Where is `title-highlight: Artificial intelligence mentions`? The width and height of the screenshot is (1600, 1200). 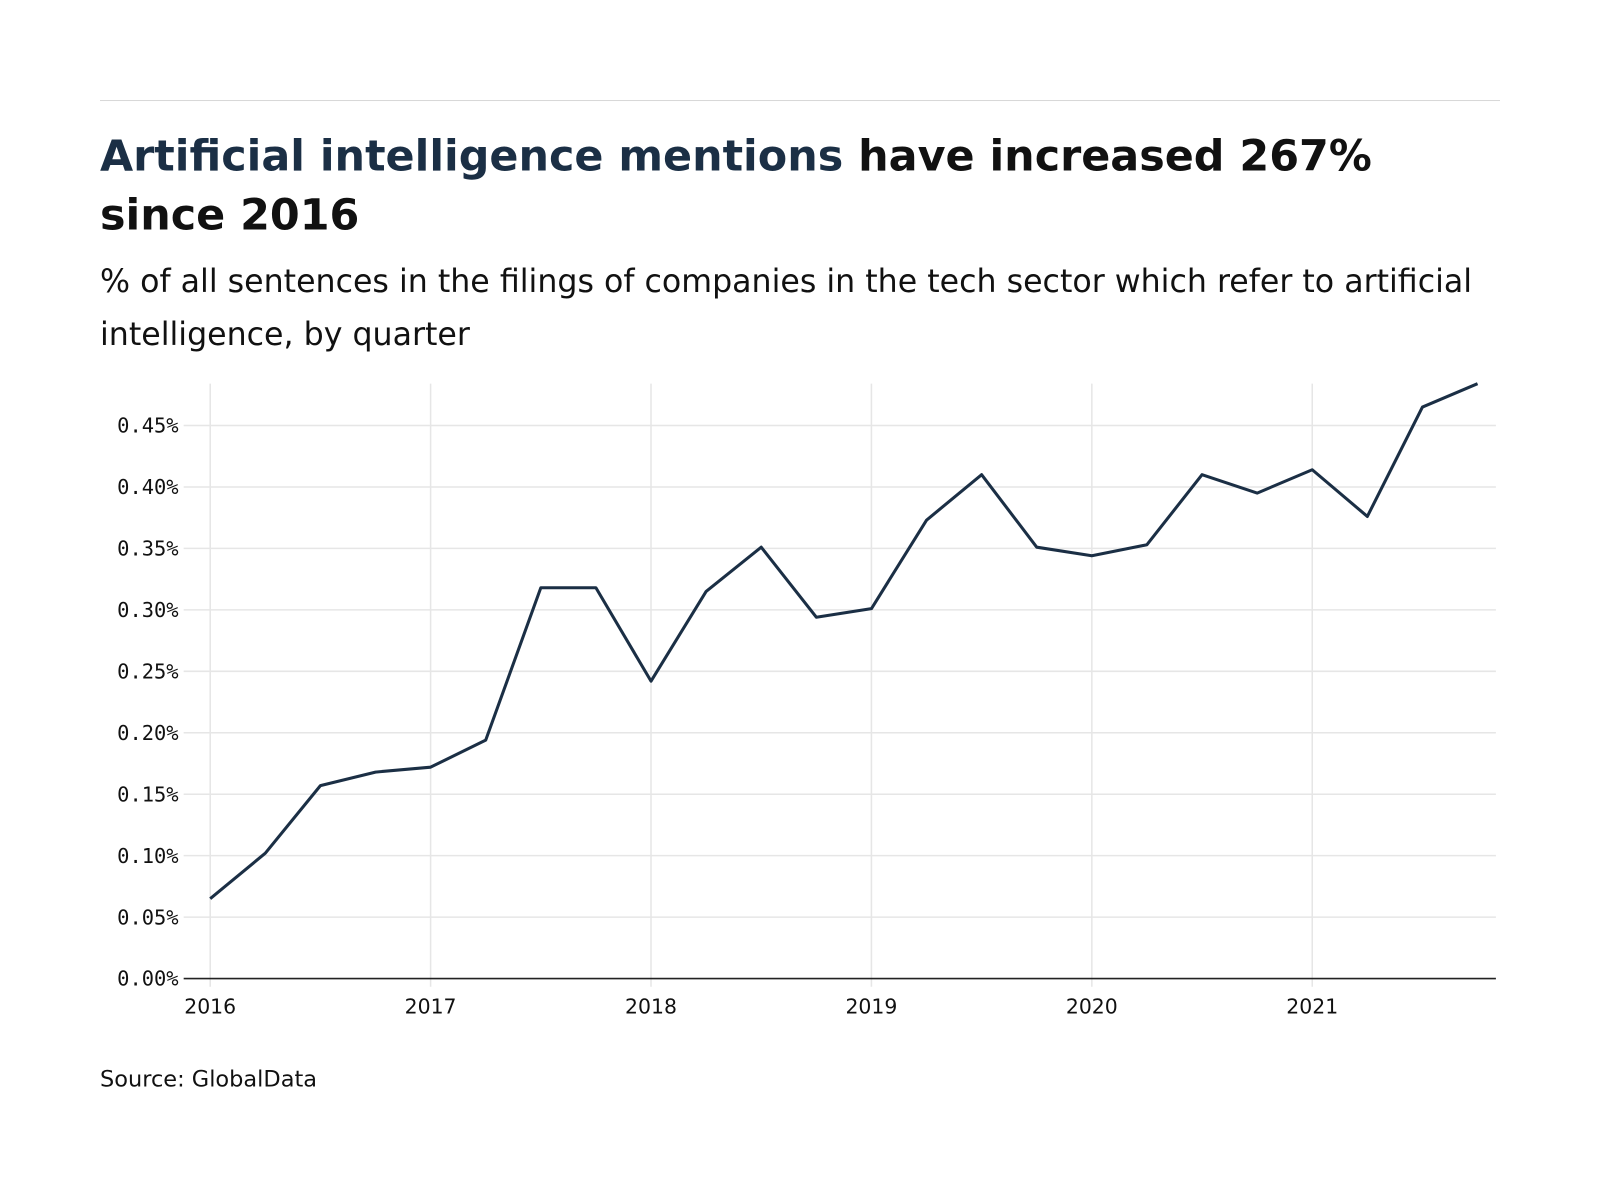 title-highlight: Artificial intelligence mentions is located at coordinates (471, 155).